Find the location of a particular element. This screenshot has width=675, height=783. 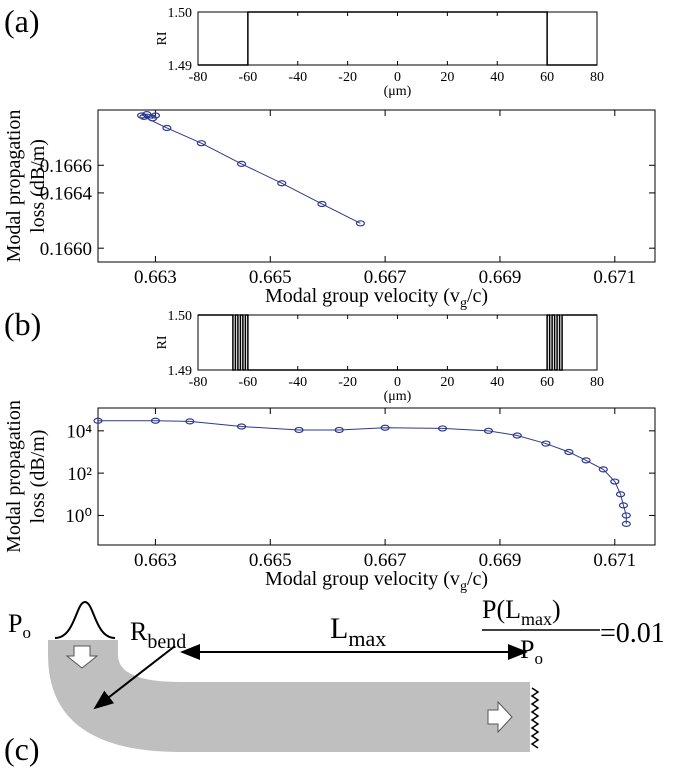

waveguide is located at coordinates (289, 696).